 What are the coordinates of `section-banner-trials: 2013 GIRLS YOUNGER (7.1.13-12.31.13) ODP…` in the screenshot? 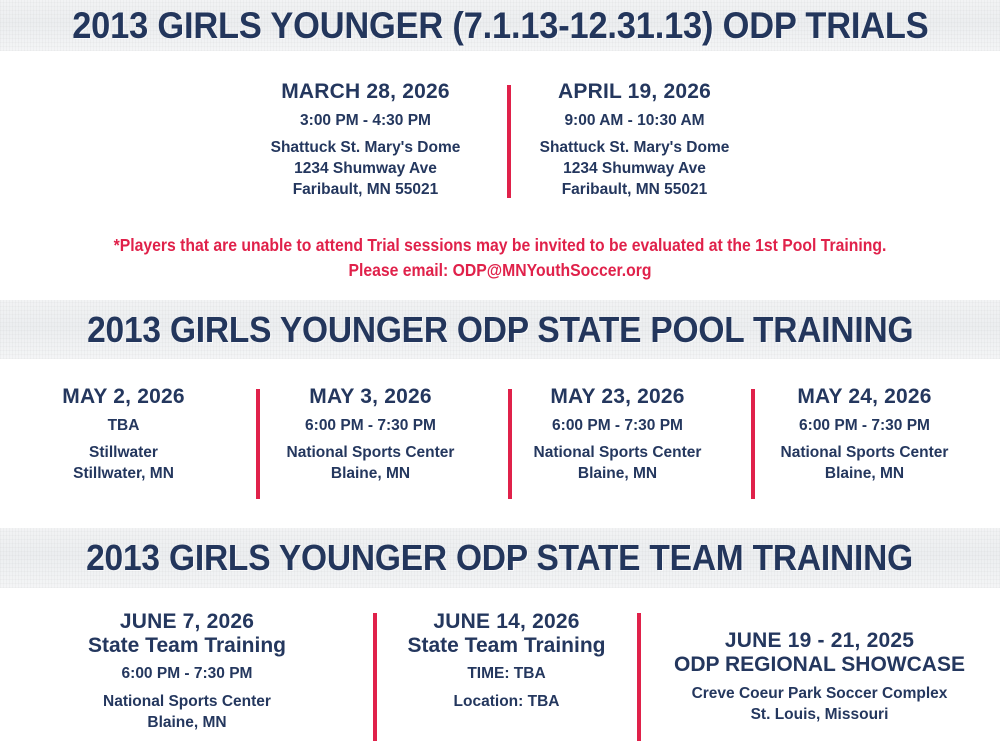 It's located at (500, 25).